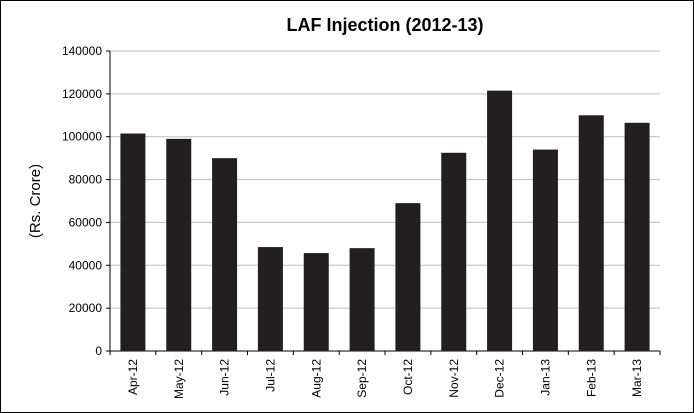 Image resolution: width=694 pixels, height=413 pixels. What do you see at coordinates (362, 378) in the screenshot?
I see `x-tick-label: Sep-12` at bounding box center [362, 378].